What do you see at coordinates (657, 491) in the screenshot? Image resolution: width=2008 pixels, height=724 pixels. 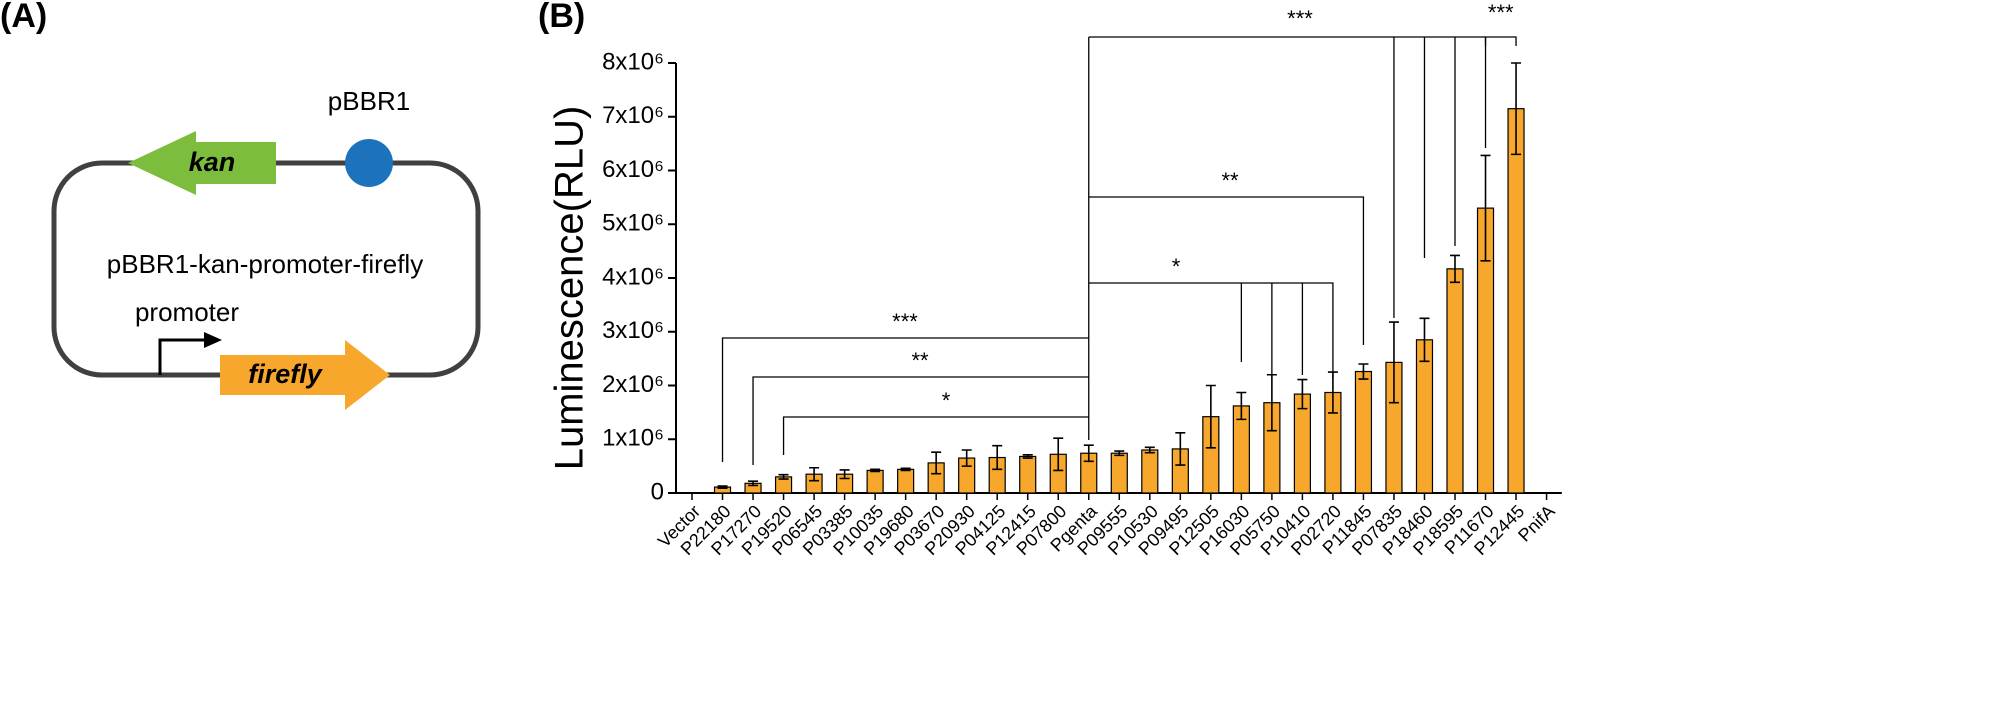 I see `y-tick-label: 0` at bounding box center [657, 491].